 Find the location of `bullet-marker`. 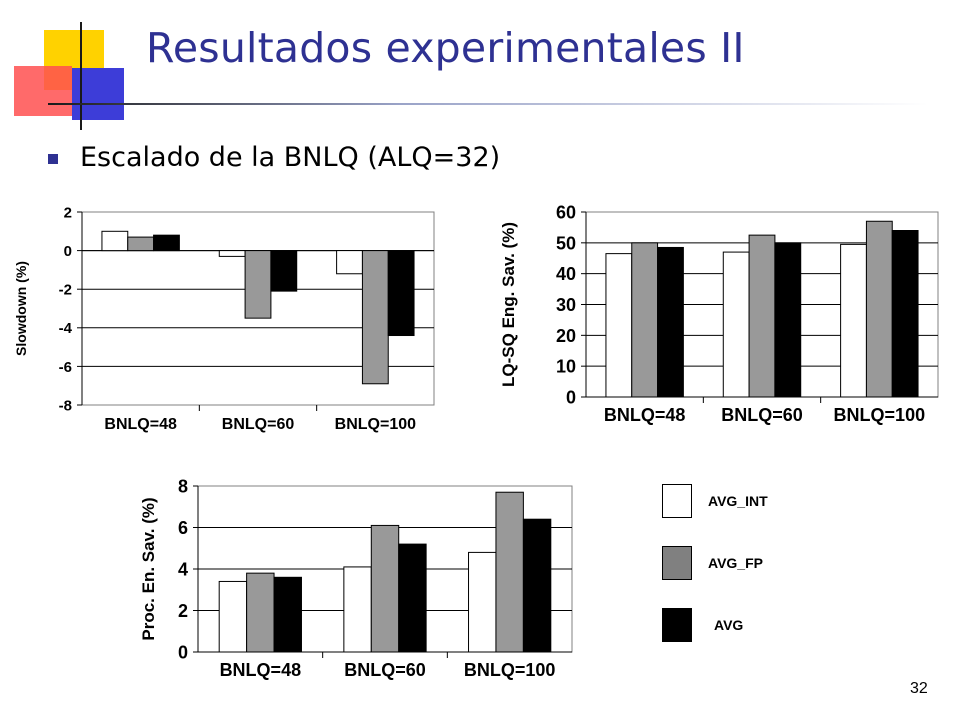

bullet-marker is located at coordinates (53, 159).